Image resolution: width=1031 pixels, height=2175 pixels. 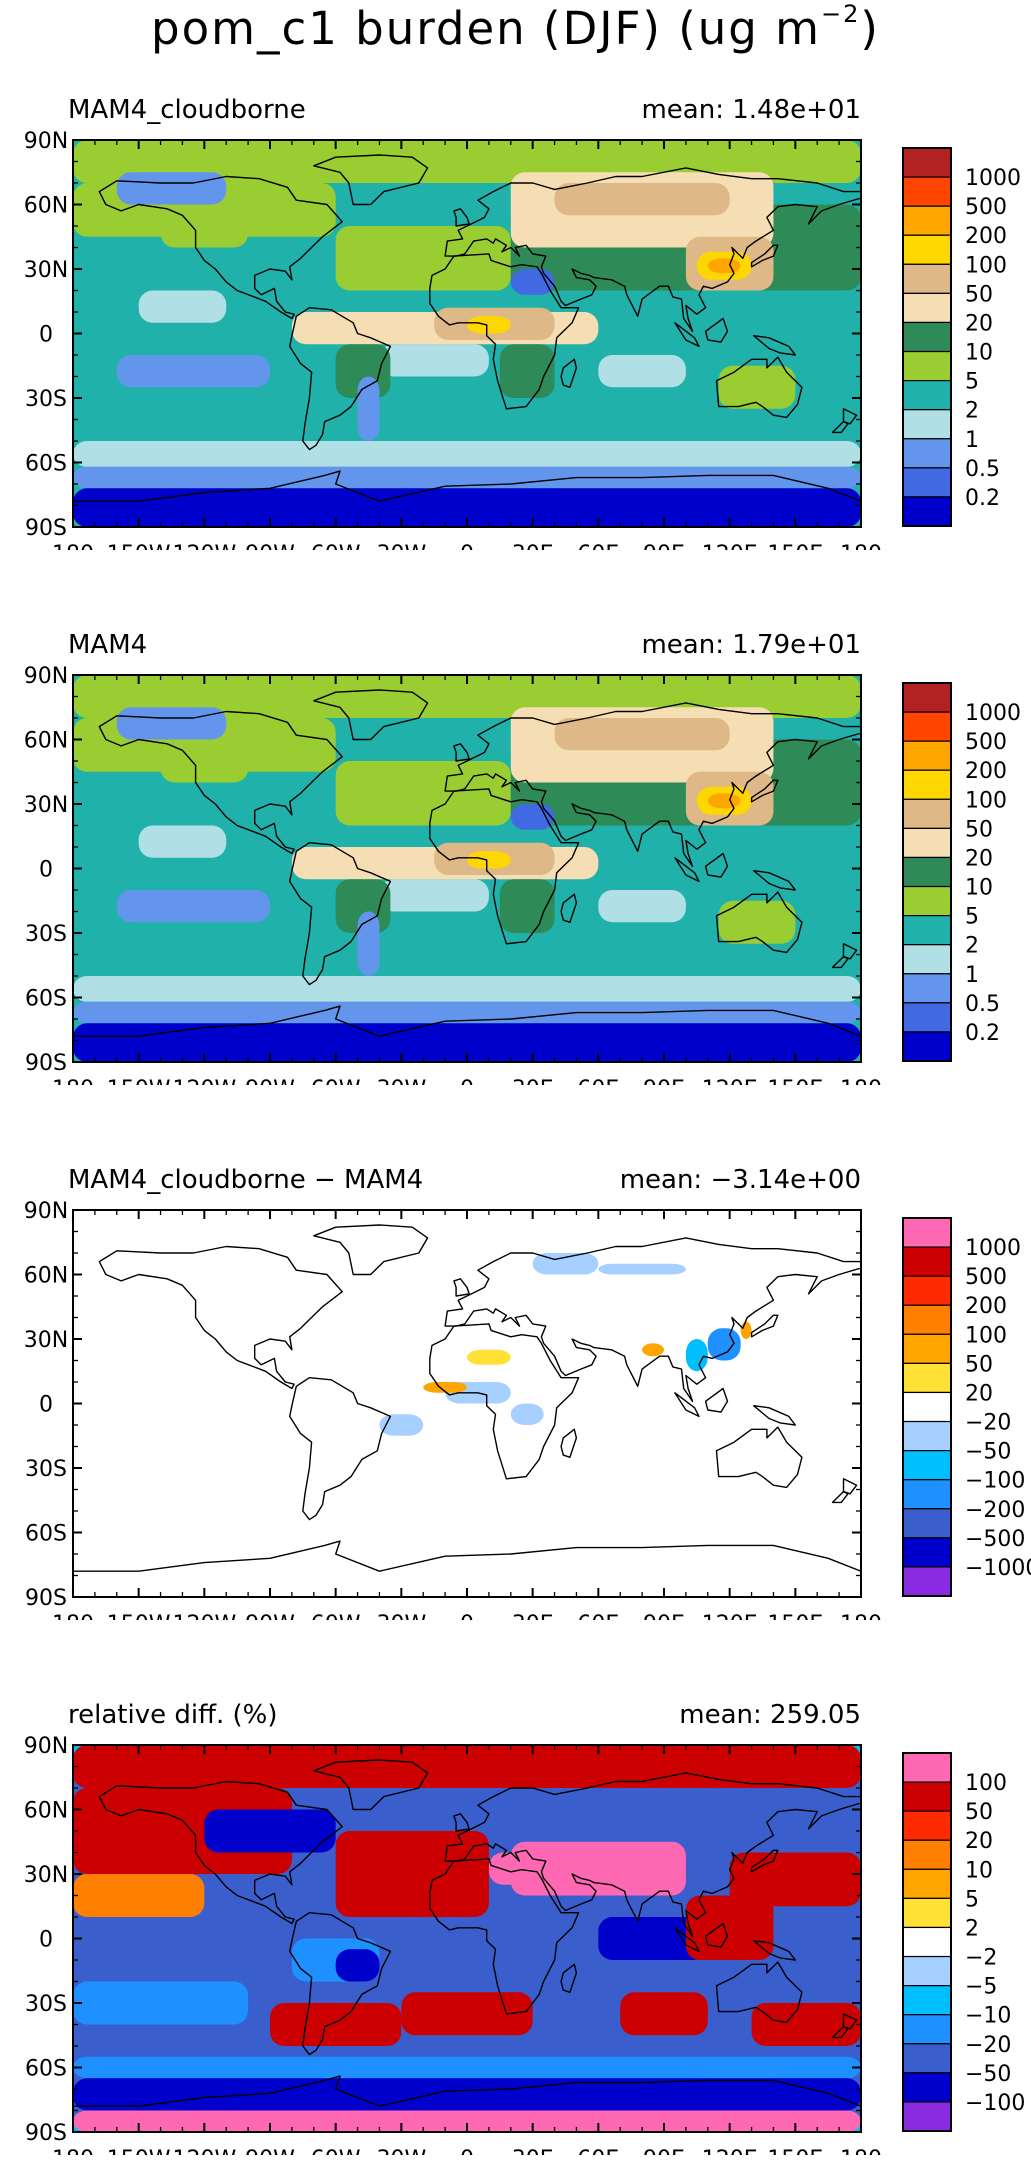 What do you see at coordinates (988, 1452) in the screenshot?
I see `colorbar-label: −50` at bounding box center [988, 1452].